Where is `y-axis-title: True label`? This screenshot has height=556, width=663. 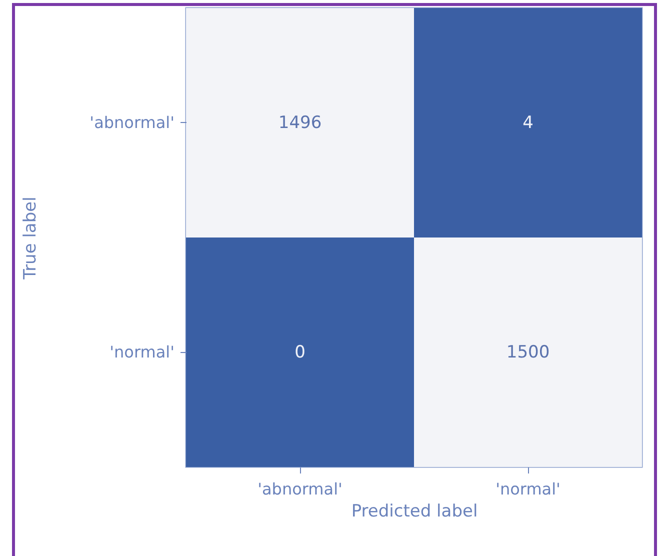
y-axis-title: True label is located at coordinates (30, 238).